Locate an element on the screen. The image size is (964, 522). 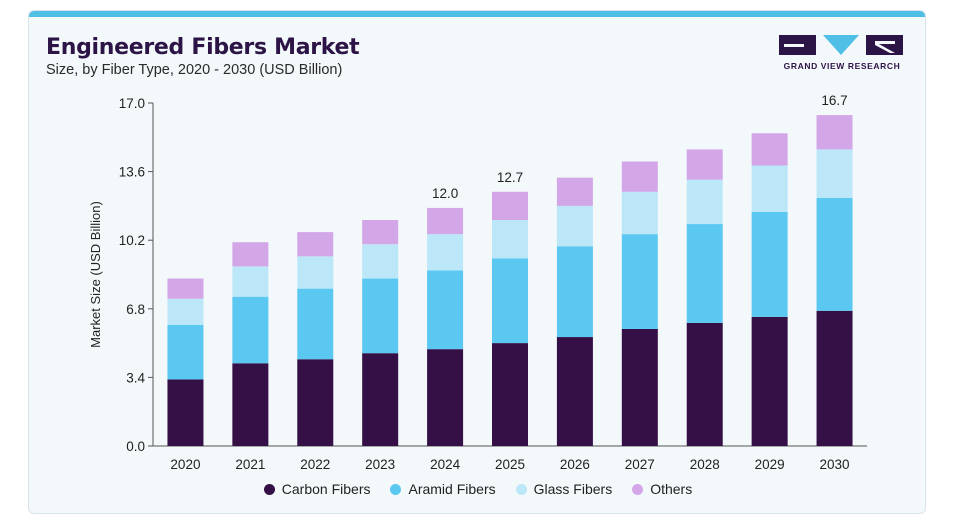
x-tick-label: 2024 is located at coordinates (445, 464).